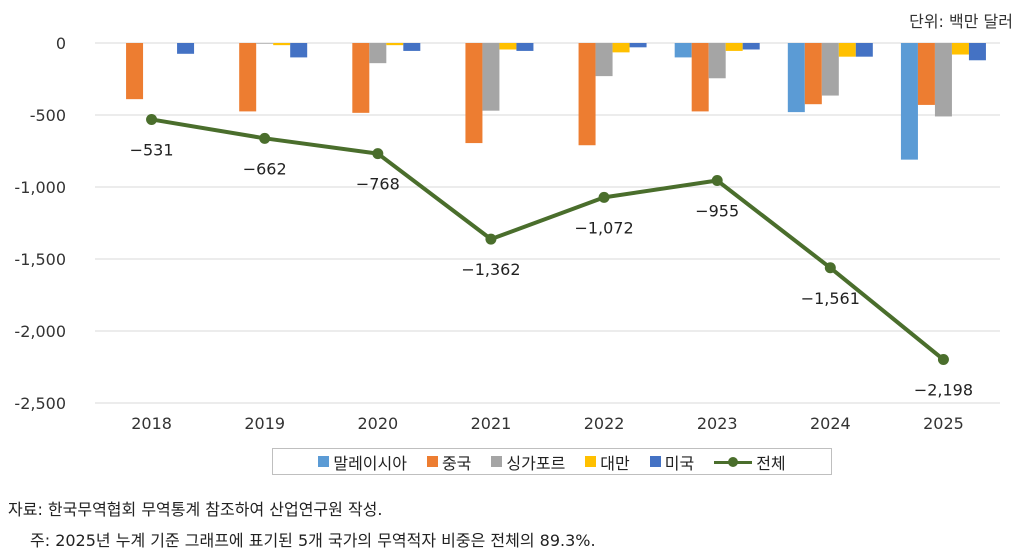  Describe the element at coordinates (830, 298) in the screenshot. I see `data-label: −1,561` at that location.